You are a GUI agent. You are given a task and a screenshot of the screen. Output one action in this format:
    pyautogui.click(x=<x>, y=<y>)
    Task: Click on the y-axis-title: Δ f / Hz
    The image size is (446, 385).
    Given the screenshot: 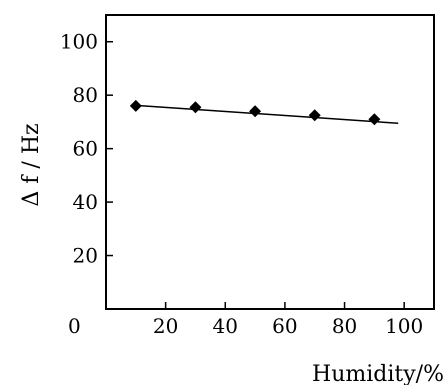 What is the action you would take?
    pyautogui.click(x=31, y=164)
    